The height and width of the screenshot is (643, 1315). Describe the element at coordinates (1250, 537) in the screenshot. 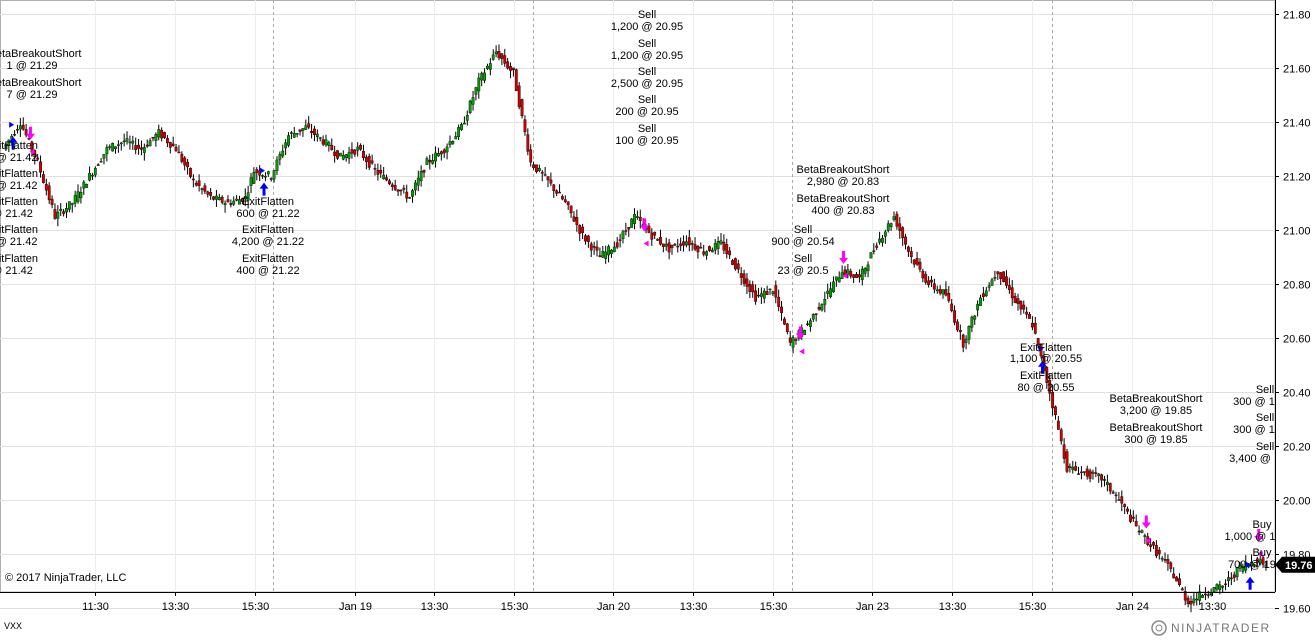

I see `execution-annotation: 1,000 @ 1` at that location.